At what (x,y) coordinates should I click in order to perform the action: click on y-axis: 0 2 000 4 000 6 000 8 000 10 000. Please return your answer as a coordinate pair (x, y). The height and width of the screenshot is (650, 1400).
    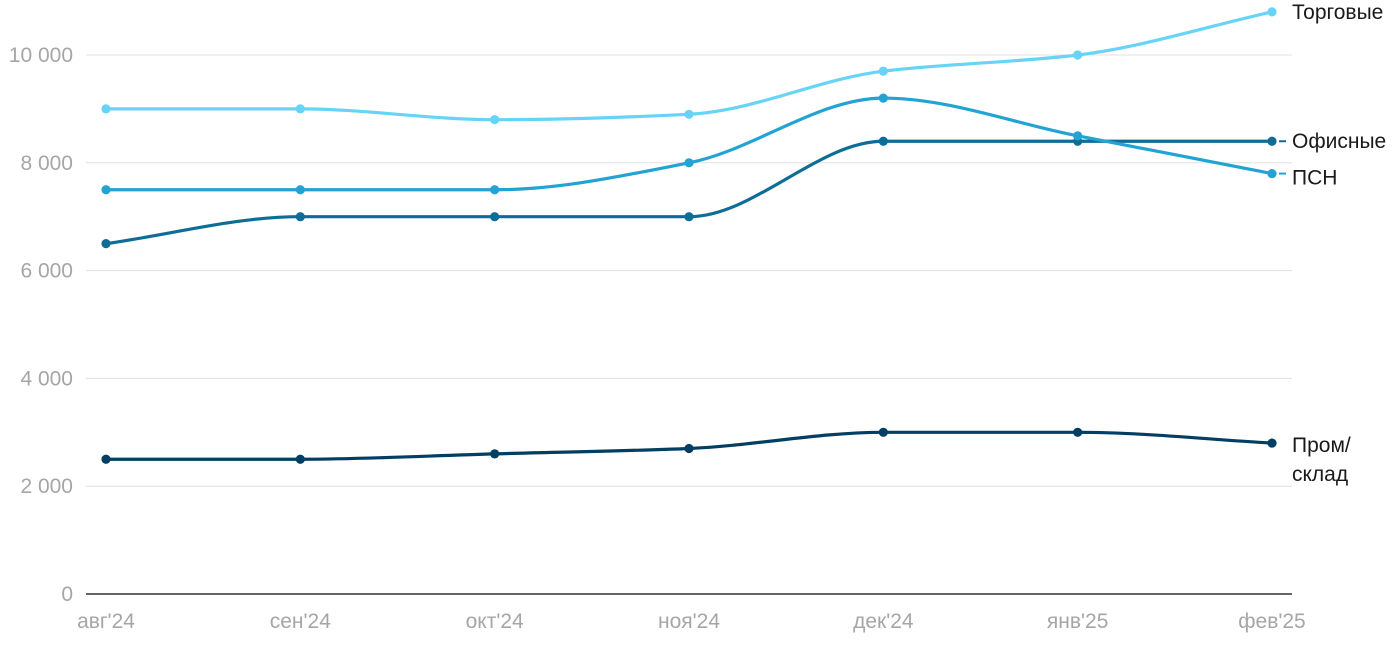
    Looking at the image, I should click on (41, 325).